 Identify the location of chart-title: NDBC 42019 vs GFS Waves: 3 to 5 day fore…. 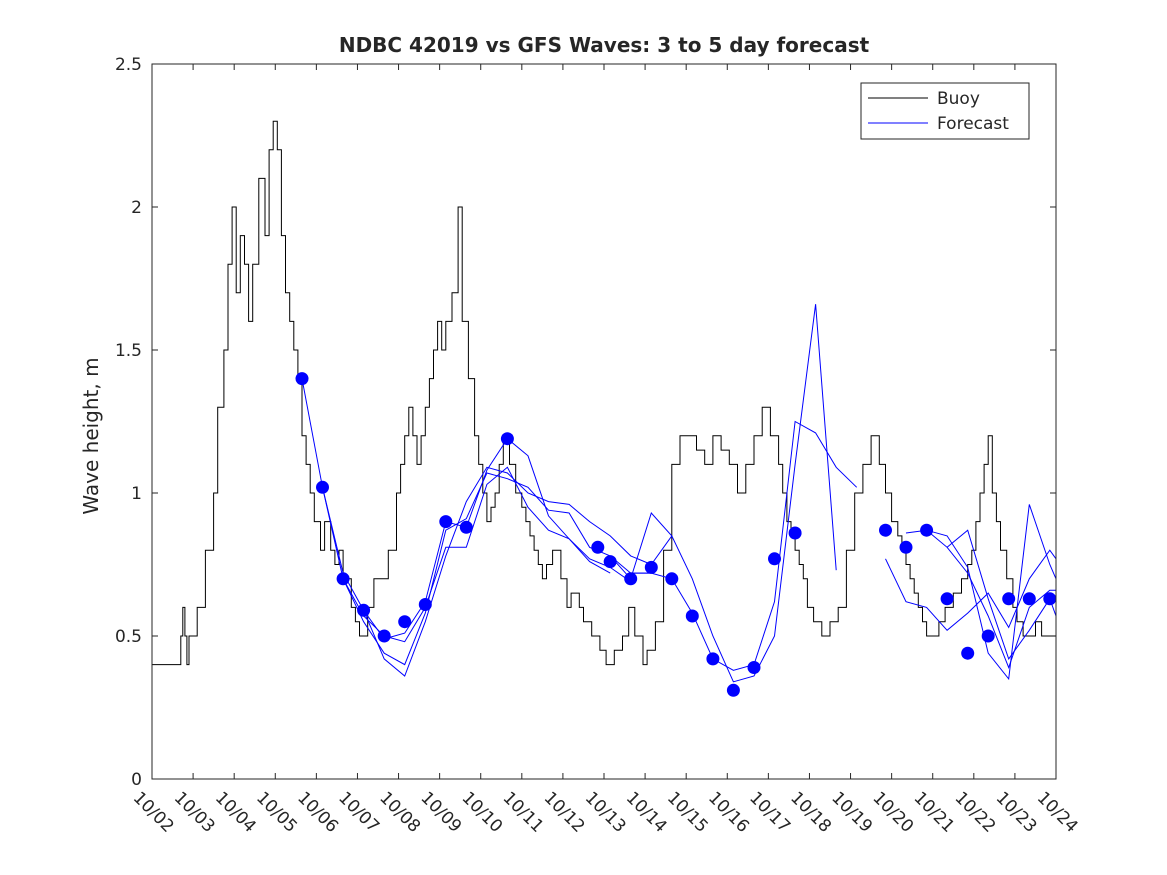
(604, 45).